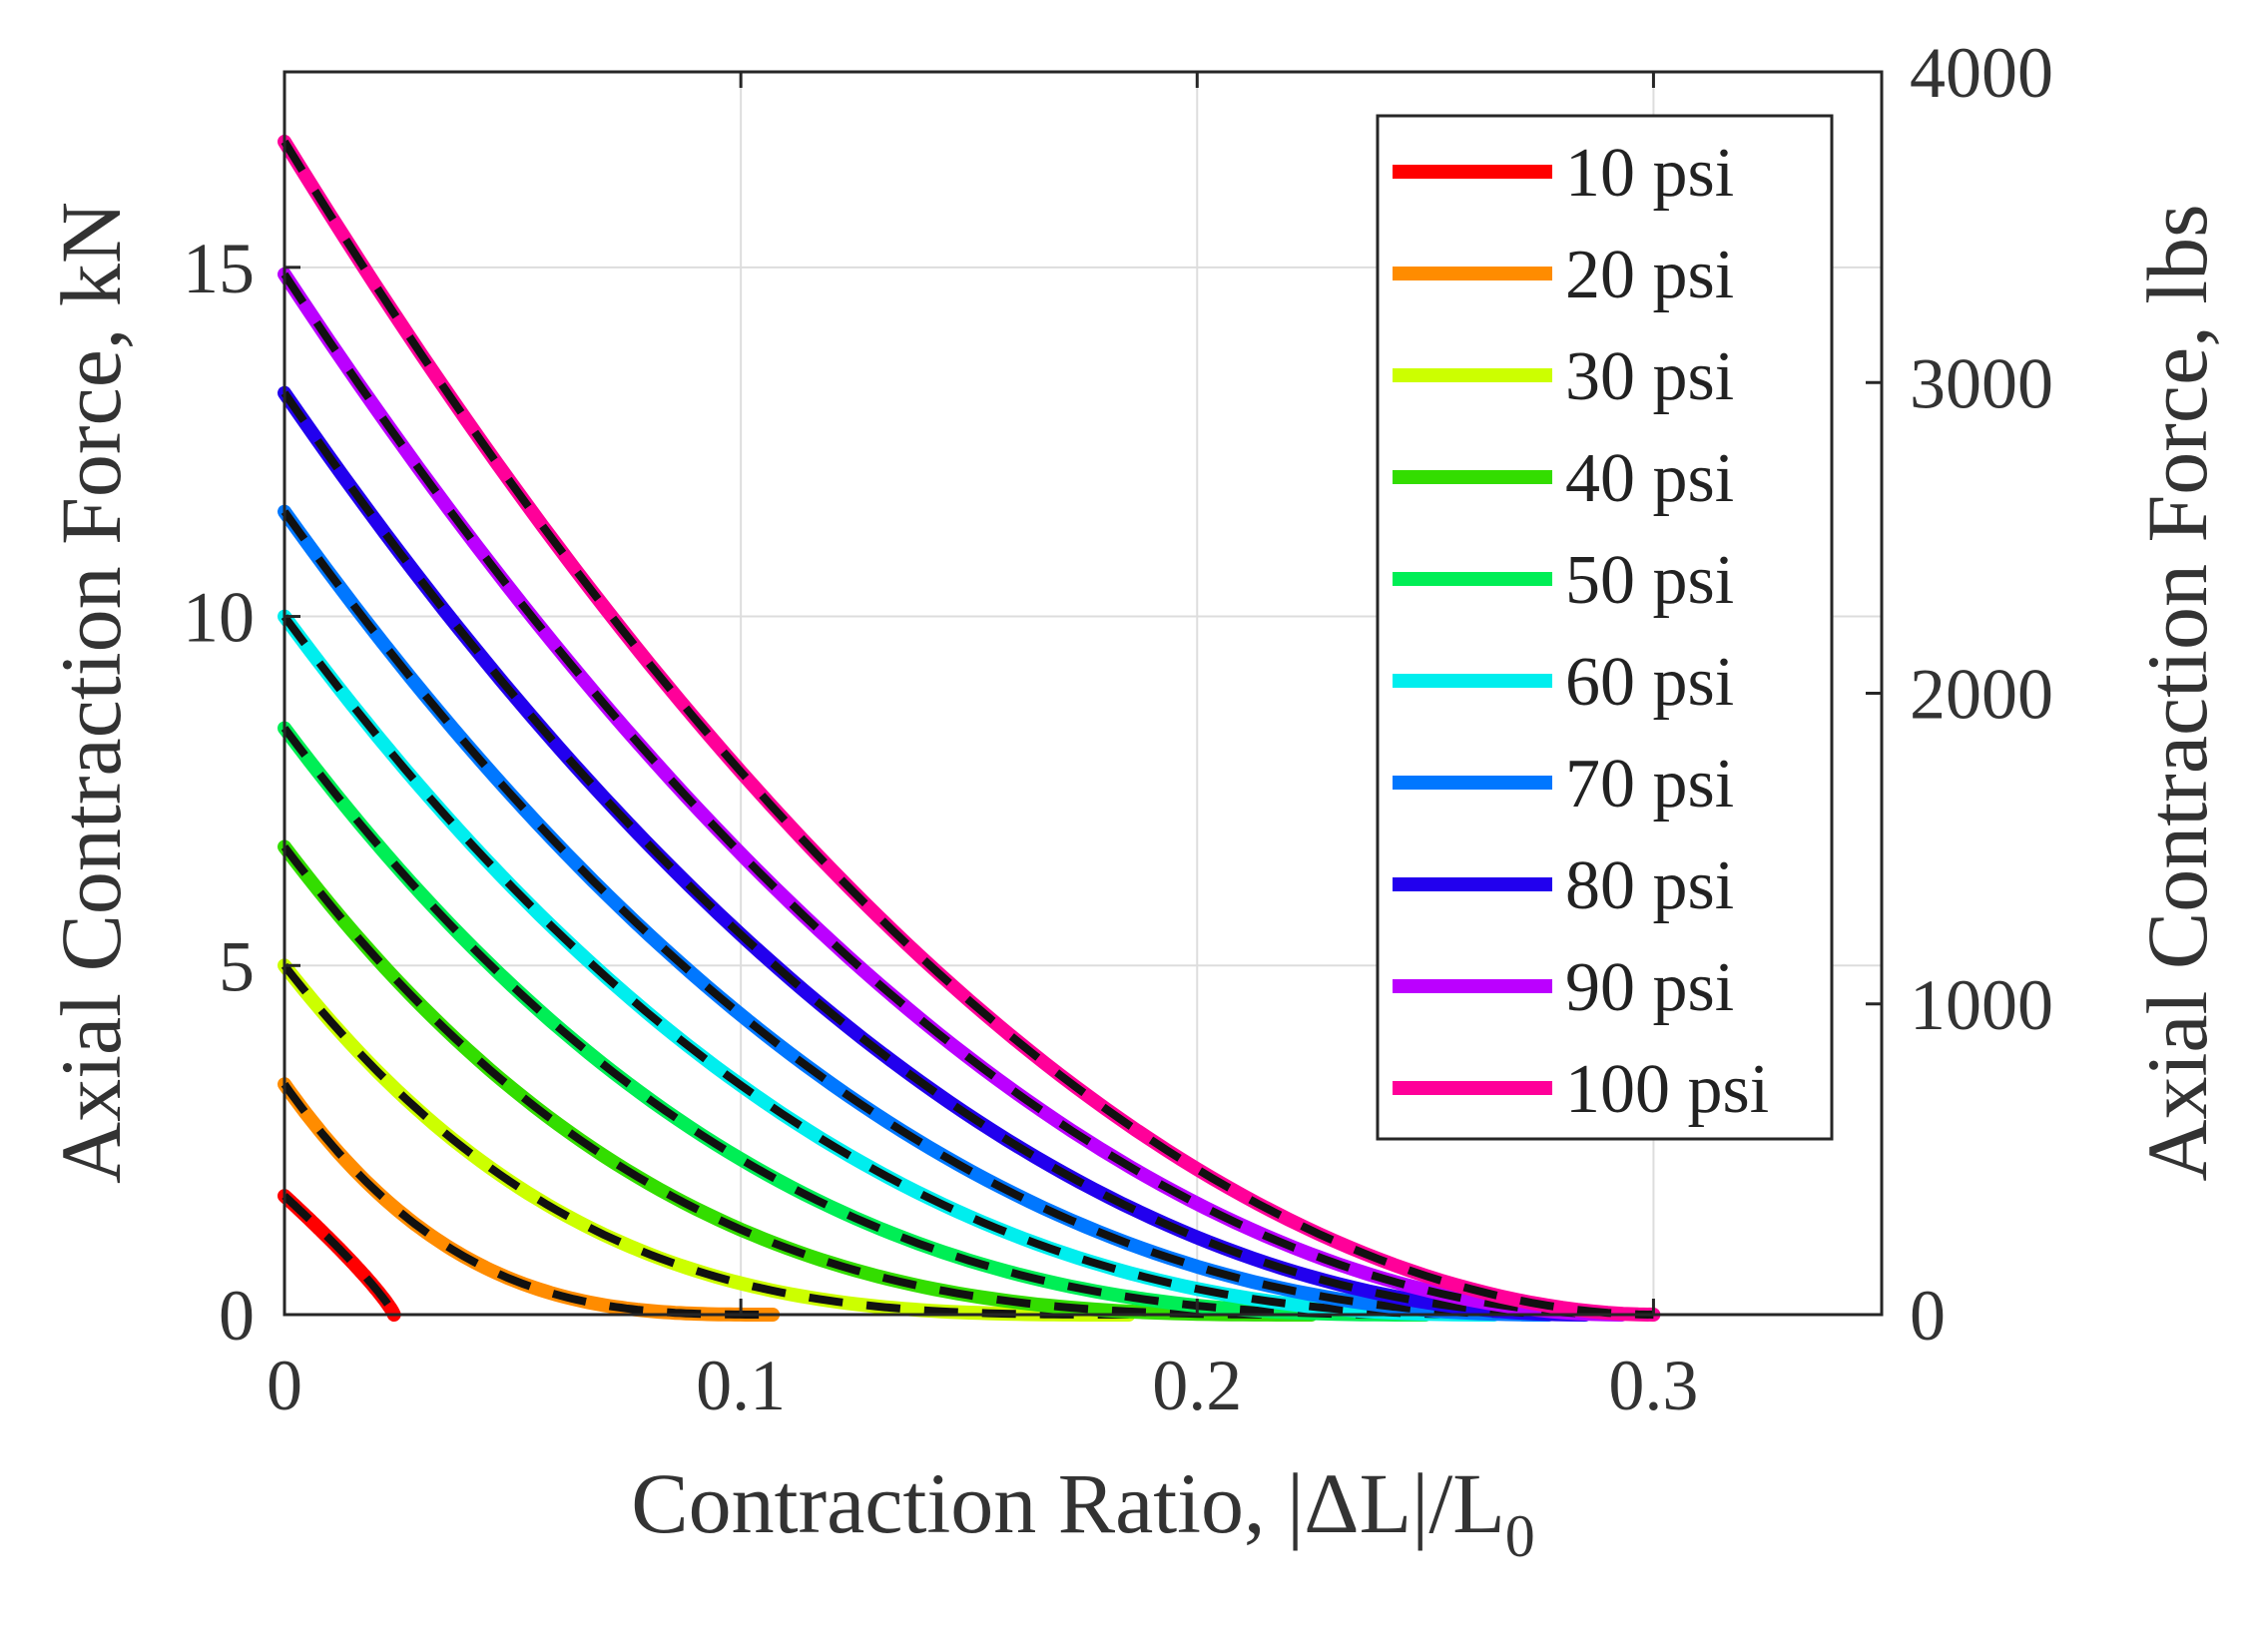  I want to click on model-dashed-line-40-psi, so click(796, 1081).